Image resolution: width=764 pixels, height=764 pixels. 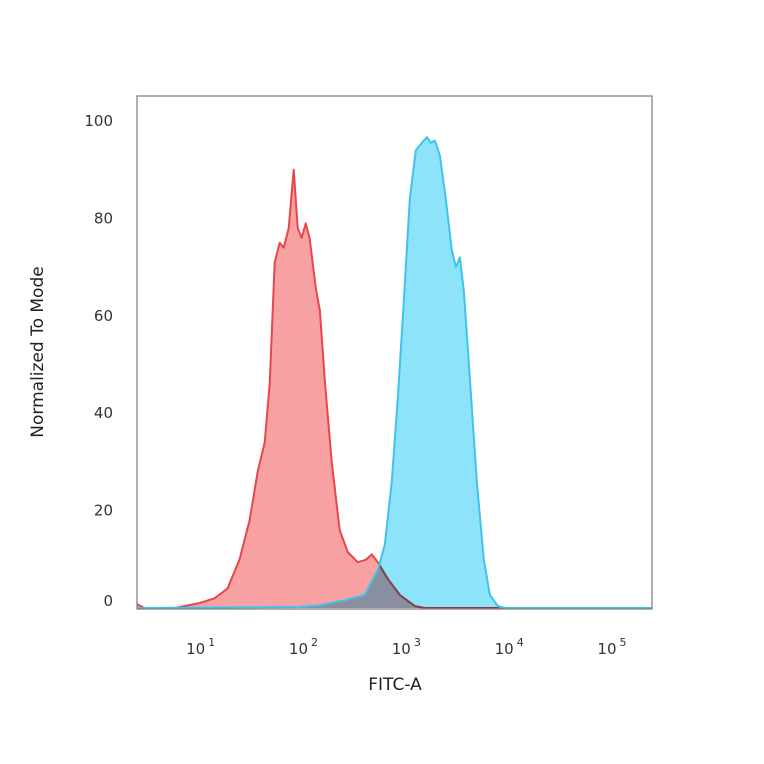 What do you see at coordinates (103, 511) in the screenshot?
I see `y-tick-label: 20` at bounding box center [103, 511].